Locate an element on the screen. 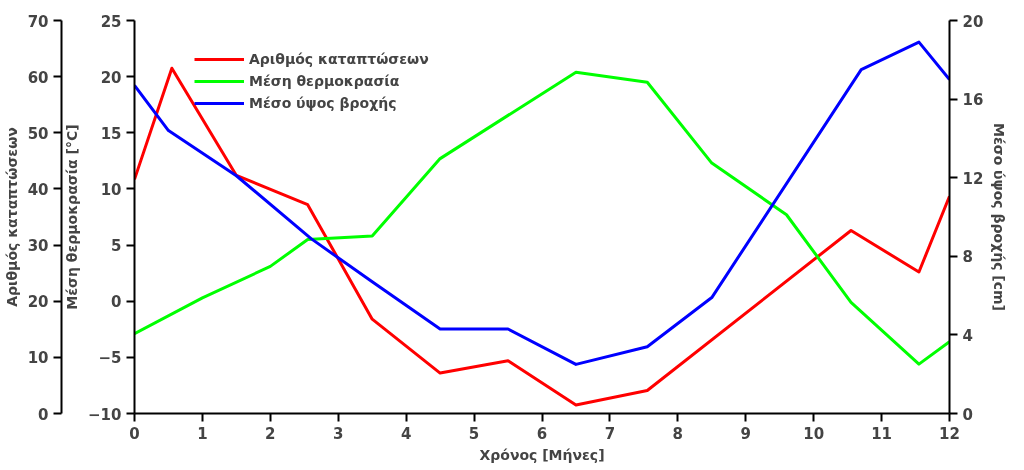  x-tick-label: 4 is located at coordinates (406, 433).